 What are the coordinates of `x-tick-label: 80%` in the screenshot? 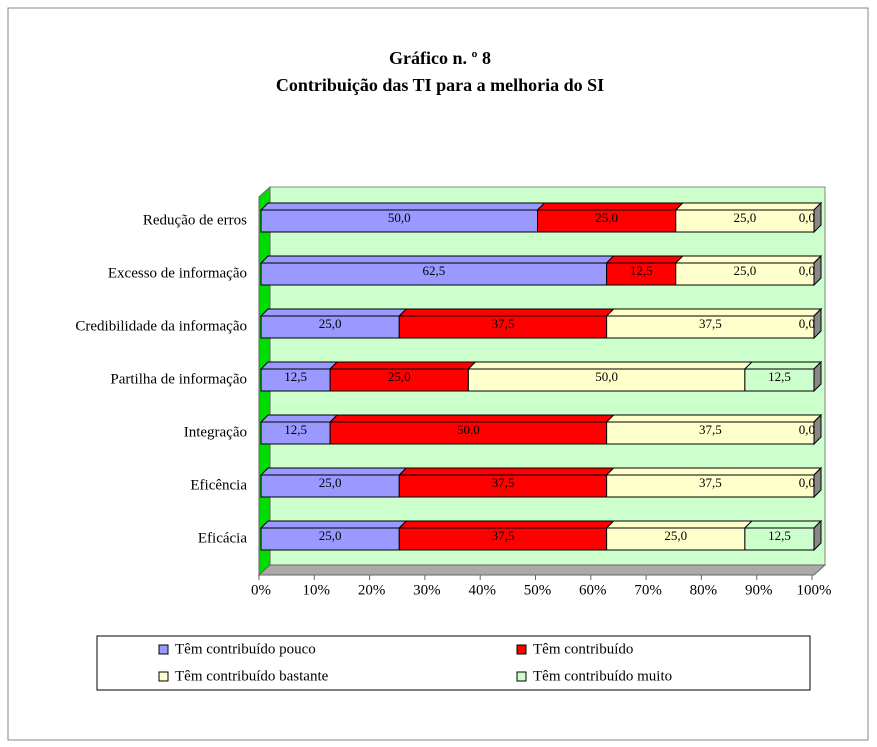 It's located at (704, 590).